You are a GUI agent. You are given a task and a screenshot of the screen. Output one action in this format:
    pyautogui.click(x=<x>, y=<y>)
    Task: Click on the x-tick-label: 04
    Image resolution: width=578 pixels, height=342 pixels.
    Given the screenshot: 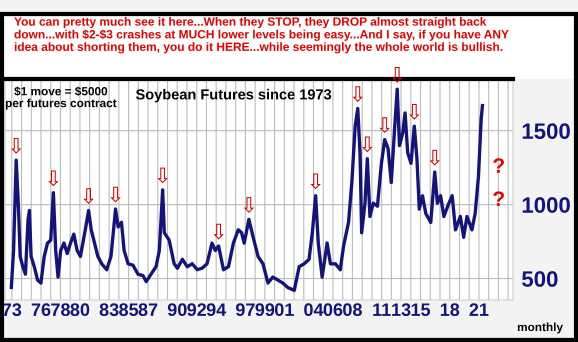 What is the action you would take?
    pyautogui.click(x=314, y=309)
    